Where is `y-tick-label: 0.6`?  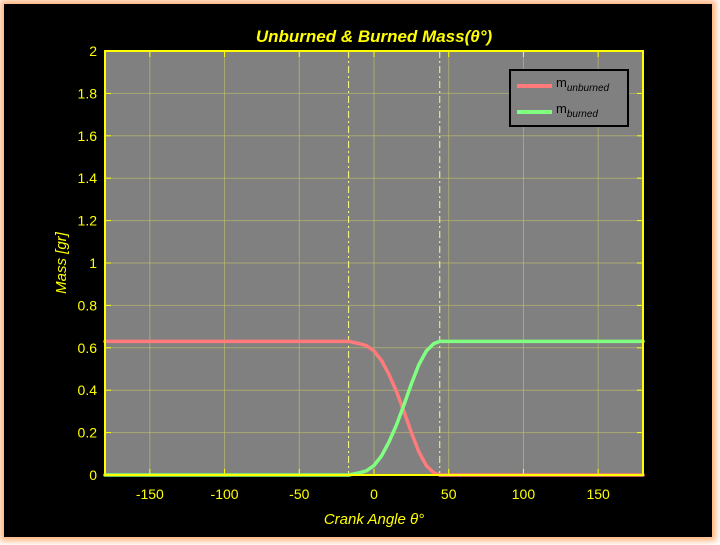
y-tick-label: 0.6 is located at coordinates (88, 348).